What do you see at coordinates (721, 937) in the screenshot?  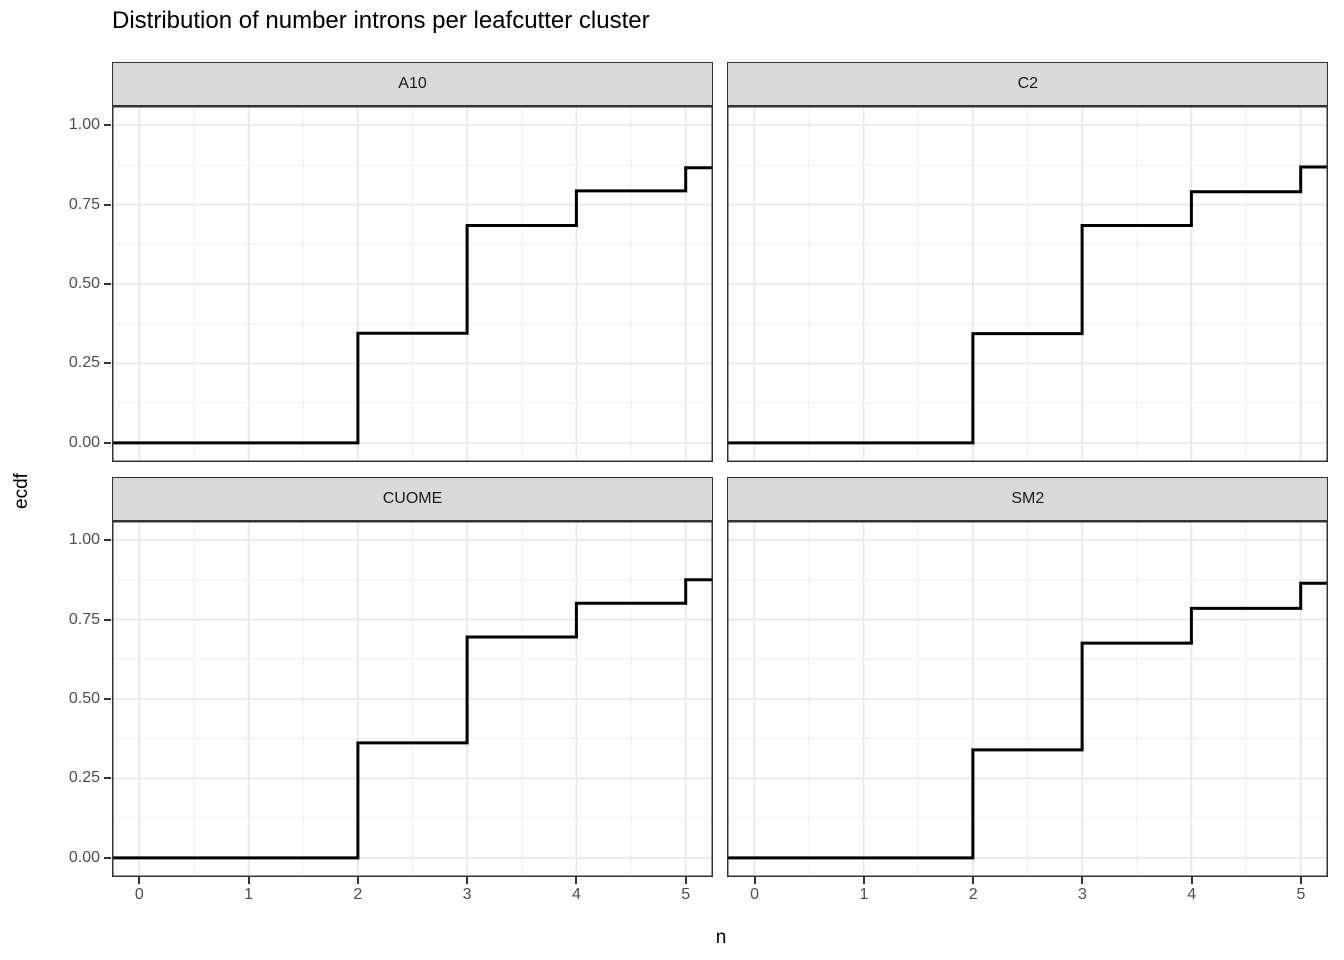 I see `x-axis-title: n` at bounding box center [721, 937].